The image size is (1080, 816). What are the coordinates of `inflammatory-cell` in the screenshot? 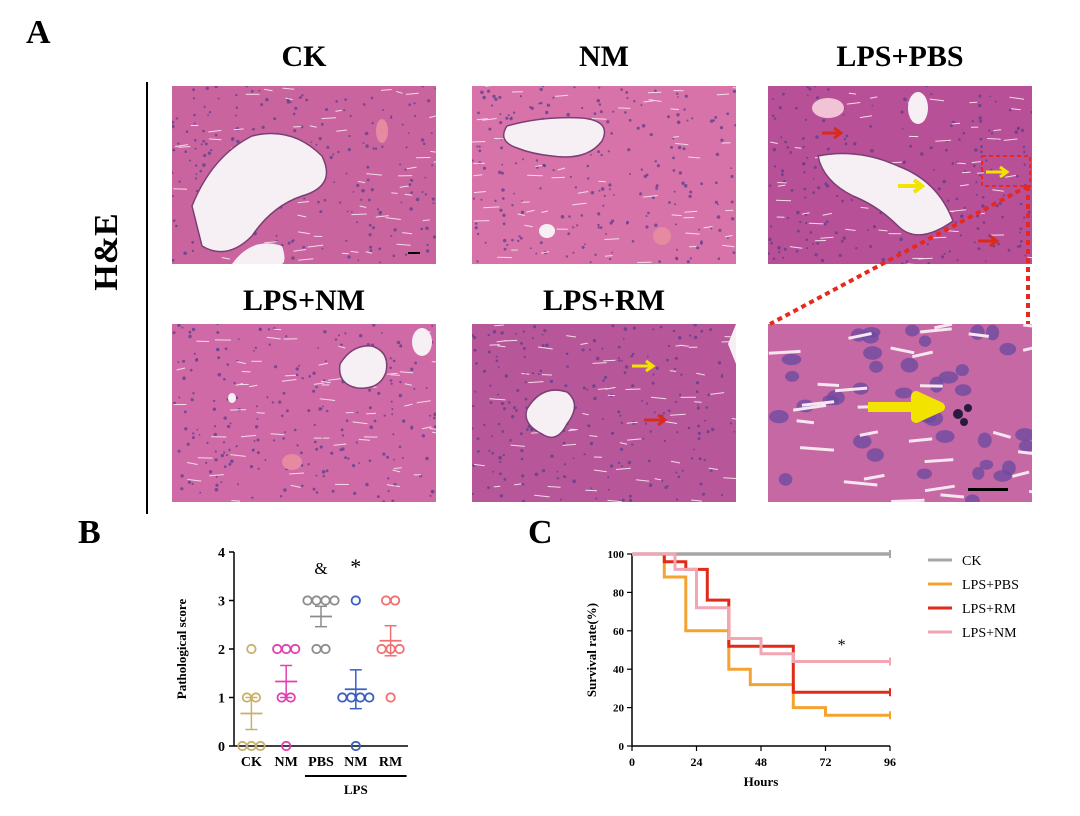 It's located at (968, 408).